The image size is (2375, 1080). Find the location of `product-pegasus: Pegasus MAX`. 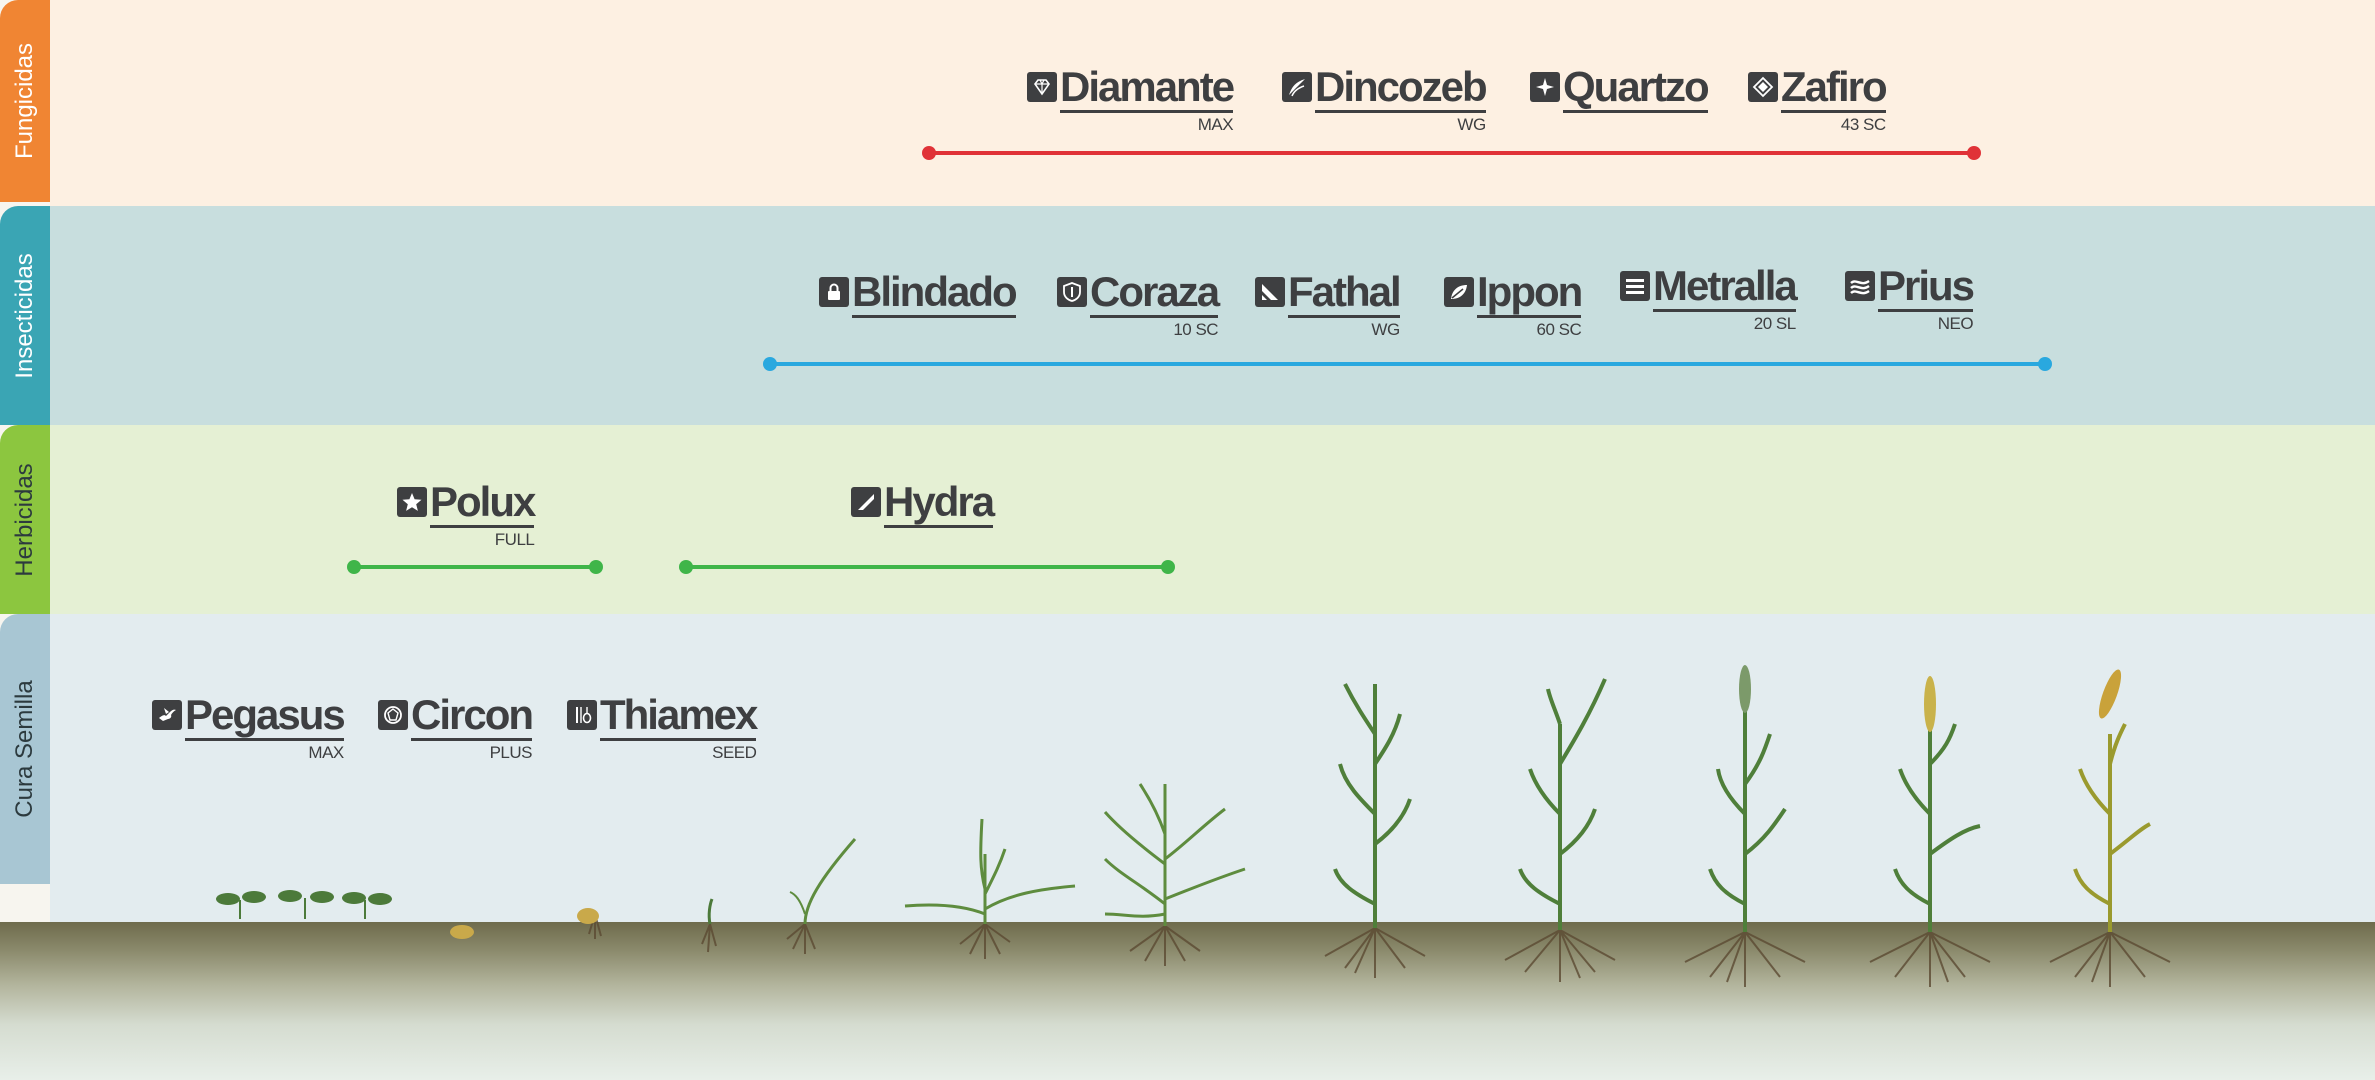

product-pegasus: Pegasus MAX is located at coordinates (249, 728).